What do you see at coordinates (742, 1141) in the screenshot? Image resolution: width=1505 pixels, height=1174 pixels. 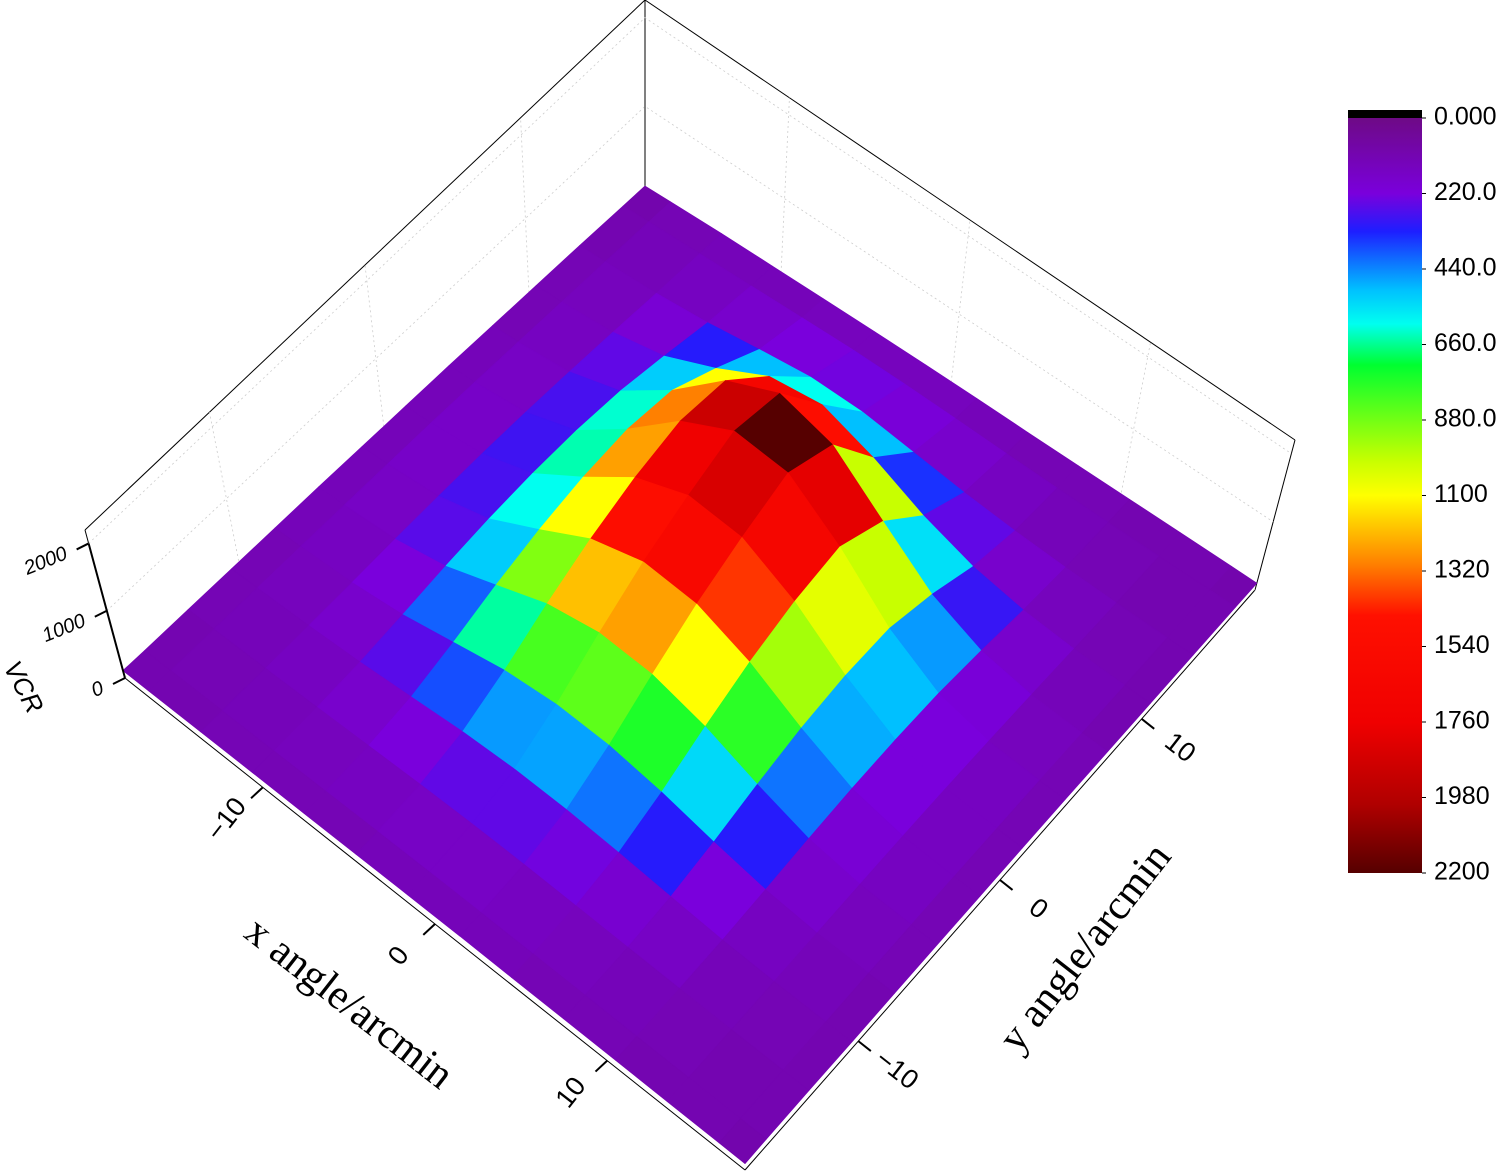 I see `surface-patch` at bounding box center [742, 1141].